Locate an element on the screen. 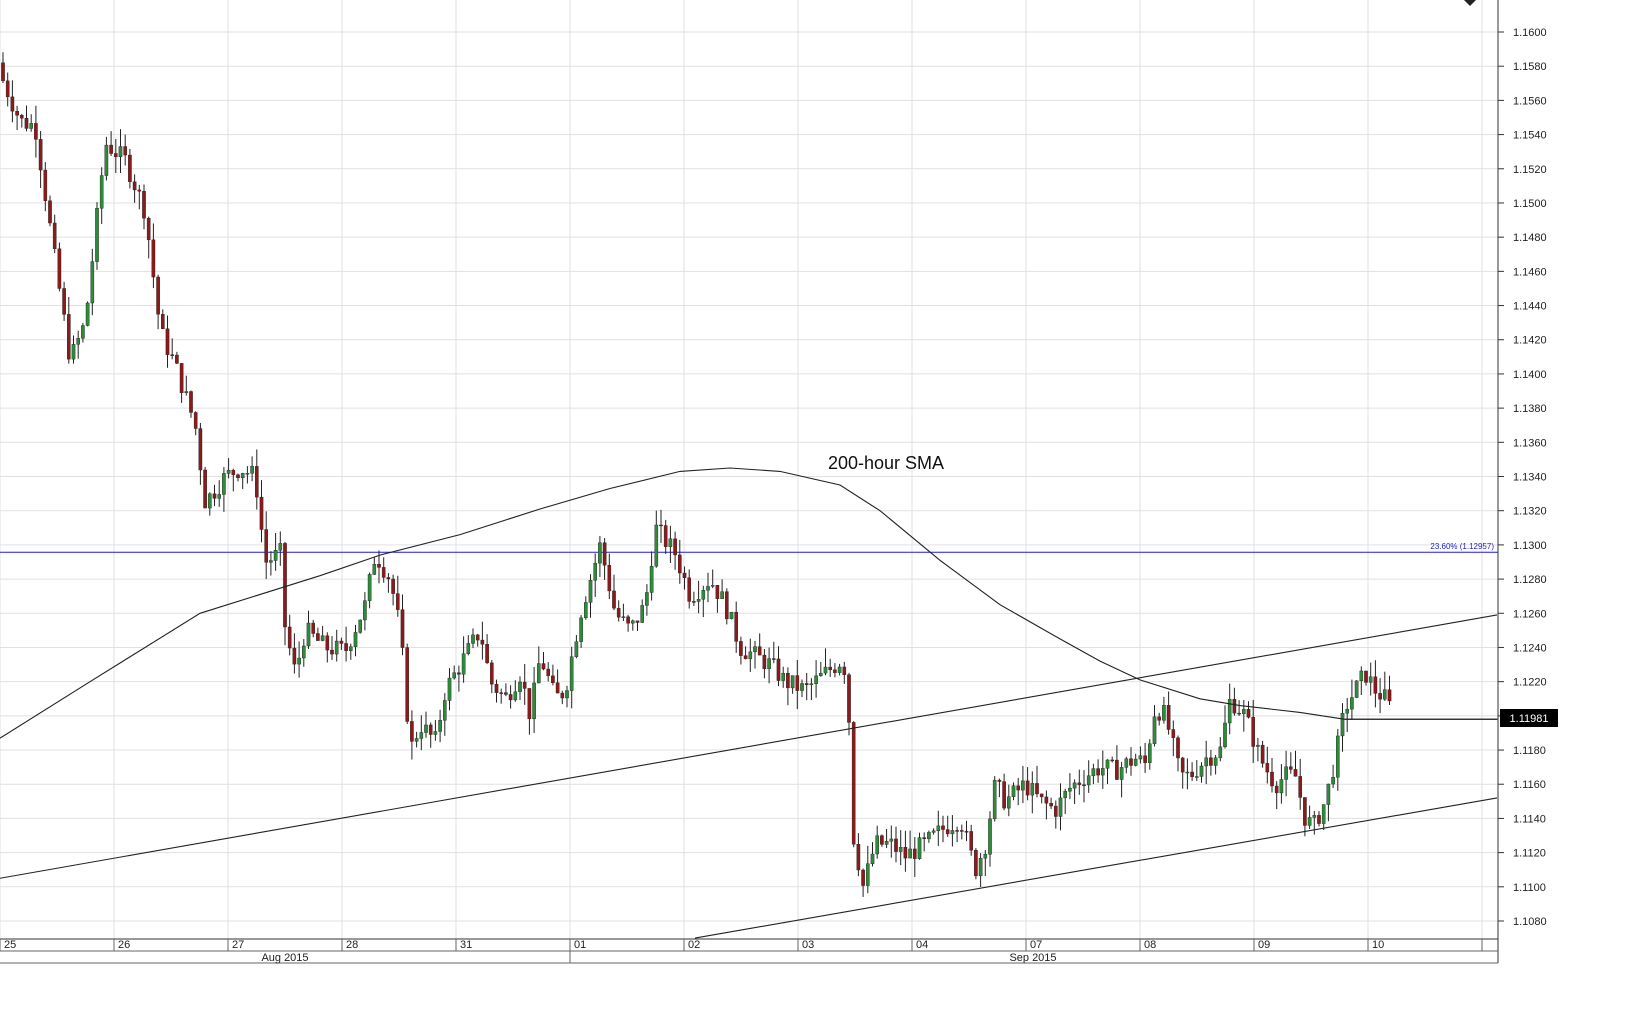  month-label: Aug 2015 is located at coordinates (284, 958).